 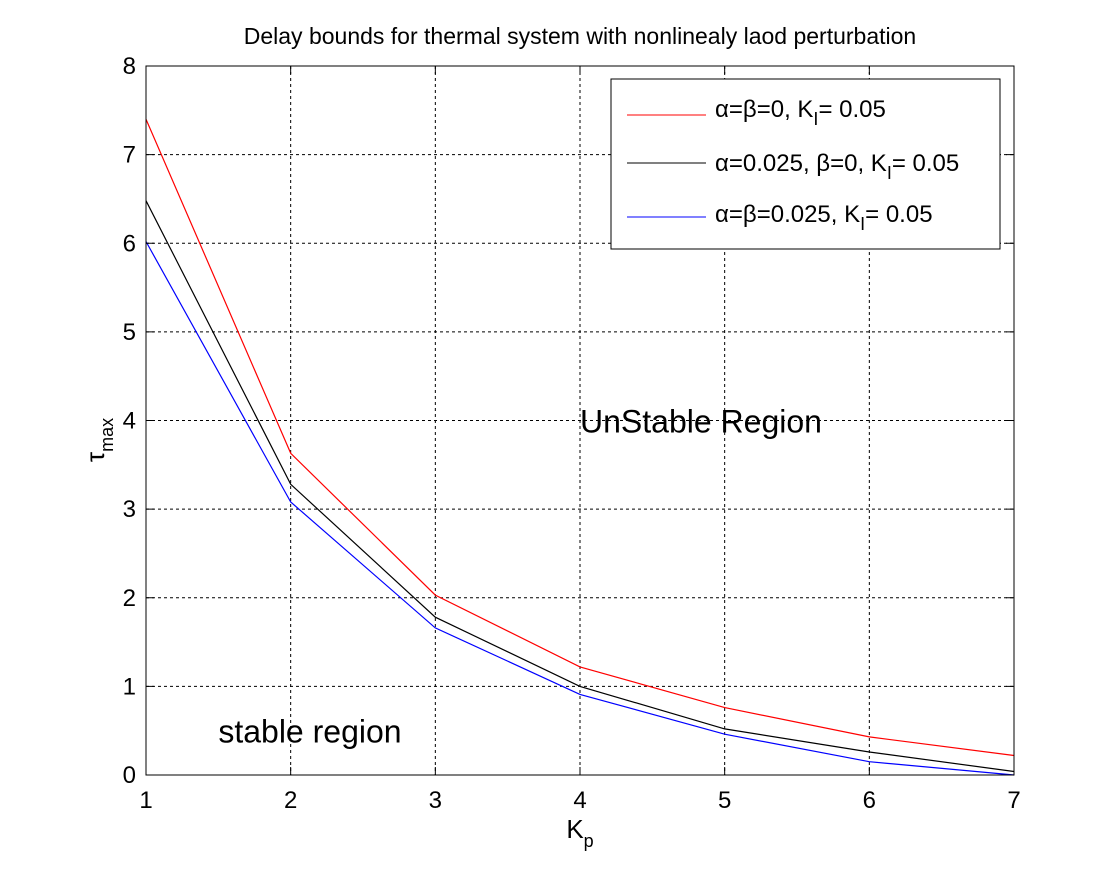 What do you see at coordinates (575, 829) in the screenshot?
I see `x-axis-label-main: K` at bounding box center [575, 829].